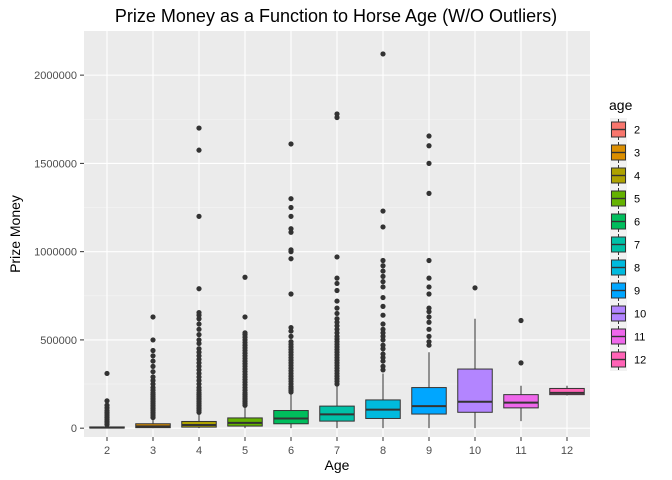 This screenshot has height=480, width=672. I want to click on x-axis-ticks: 2 3 4 5 6 7 8 9 10 11 12, so click(338, 447).